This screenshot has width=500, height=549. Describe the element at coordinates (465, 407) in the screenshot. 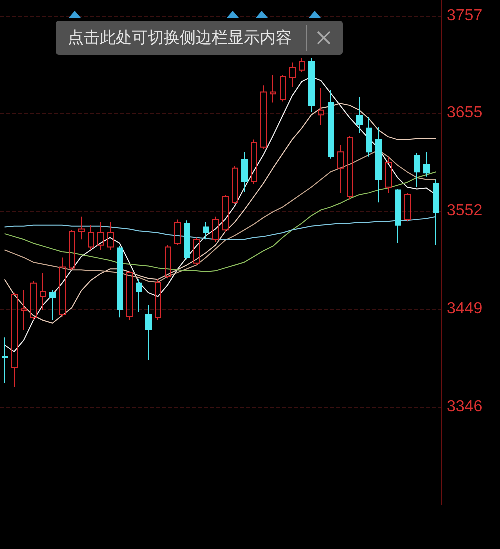

I see `y-tick-label: 3346` at that location.